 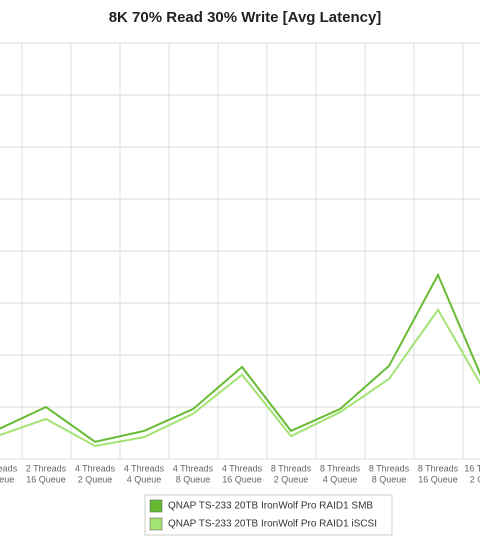 I want to click on legend-label: QNAP TS-233 20TB IronWolf Pro RAID1 SMB, so click(x=270, y=506).